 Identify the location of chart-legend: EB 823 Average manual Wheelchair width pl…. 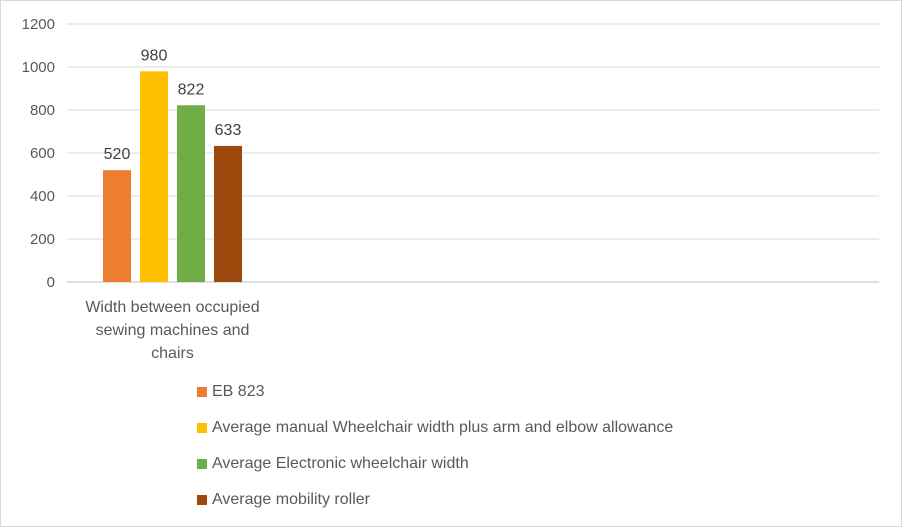
(435, 453).